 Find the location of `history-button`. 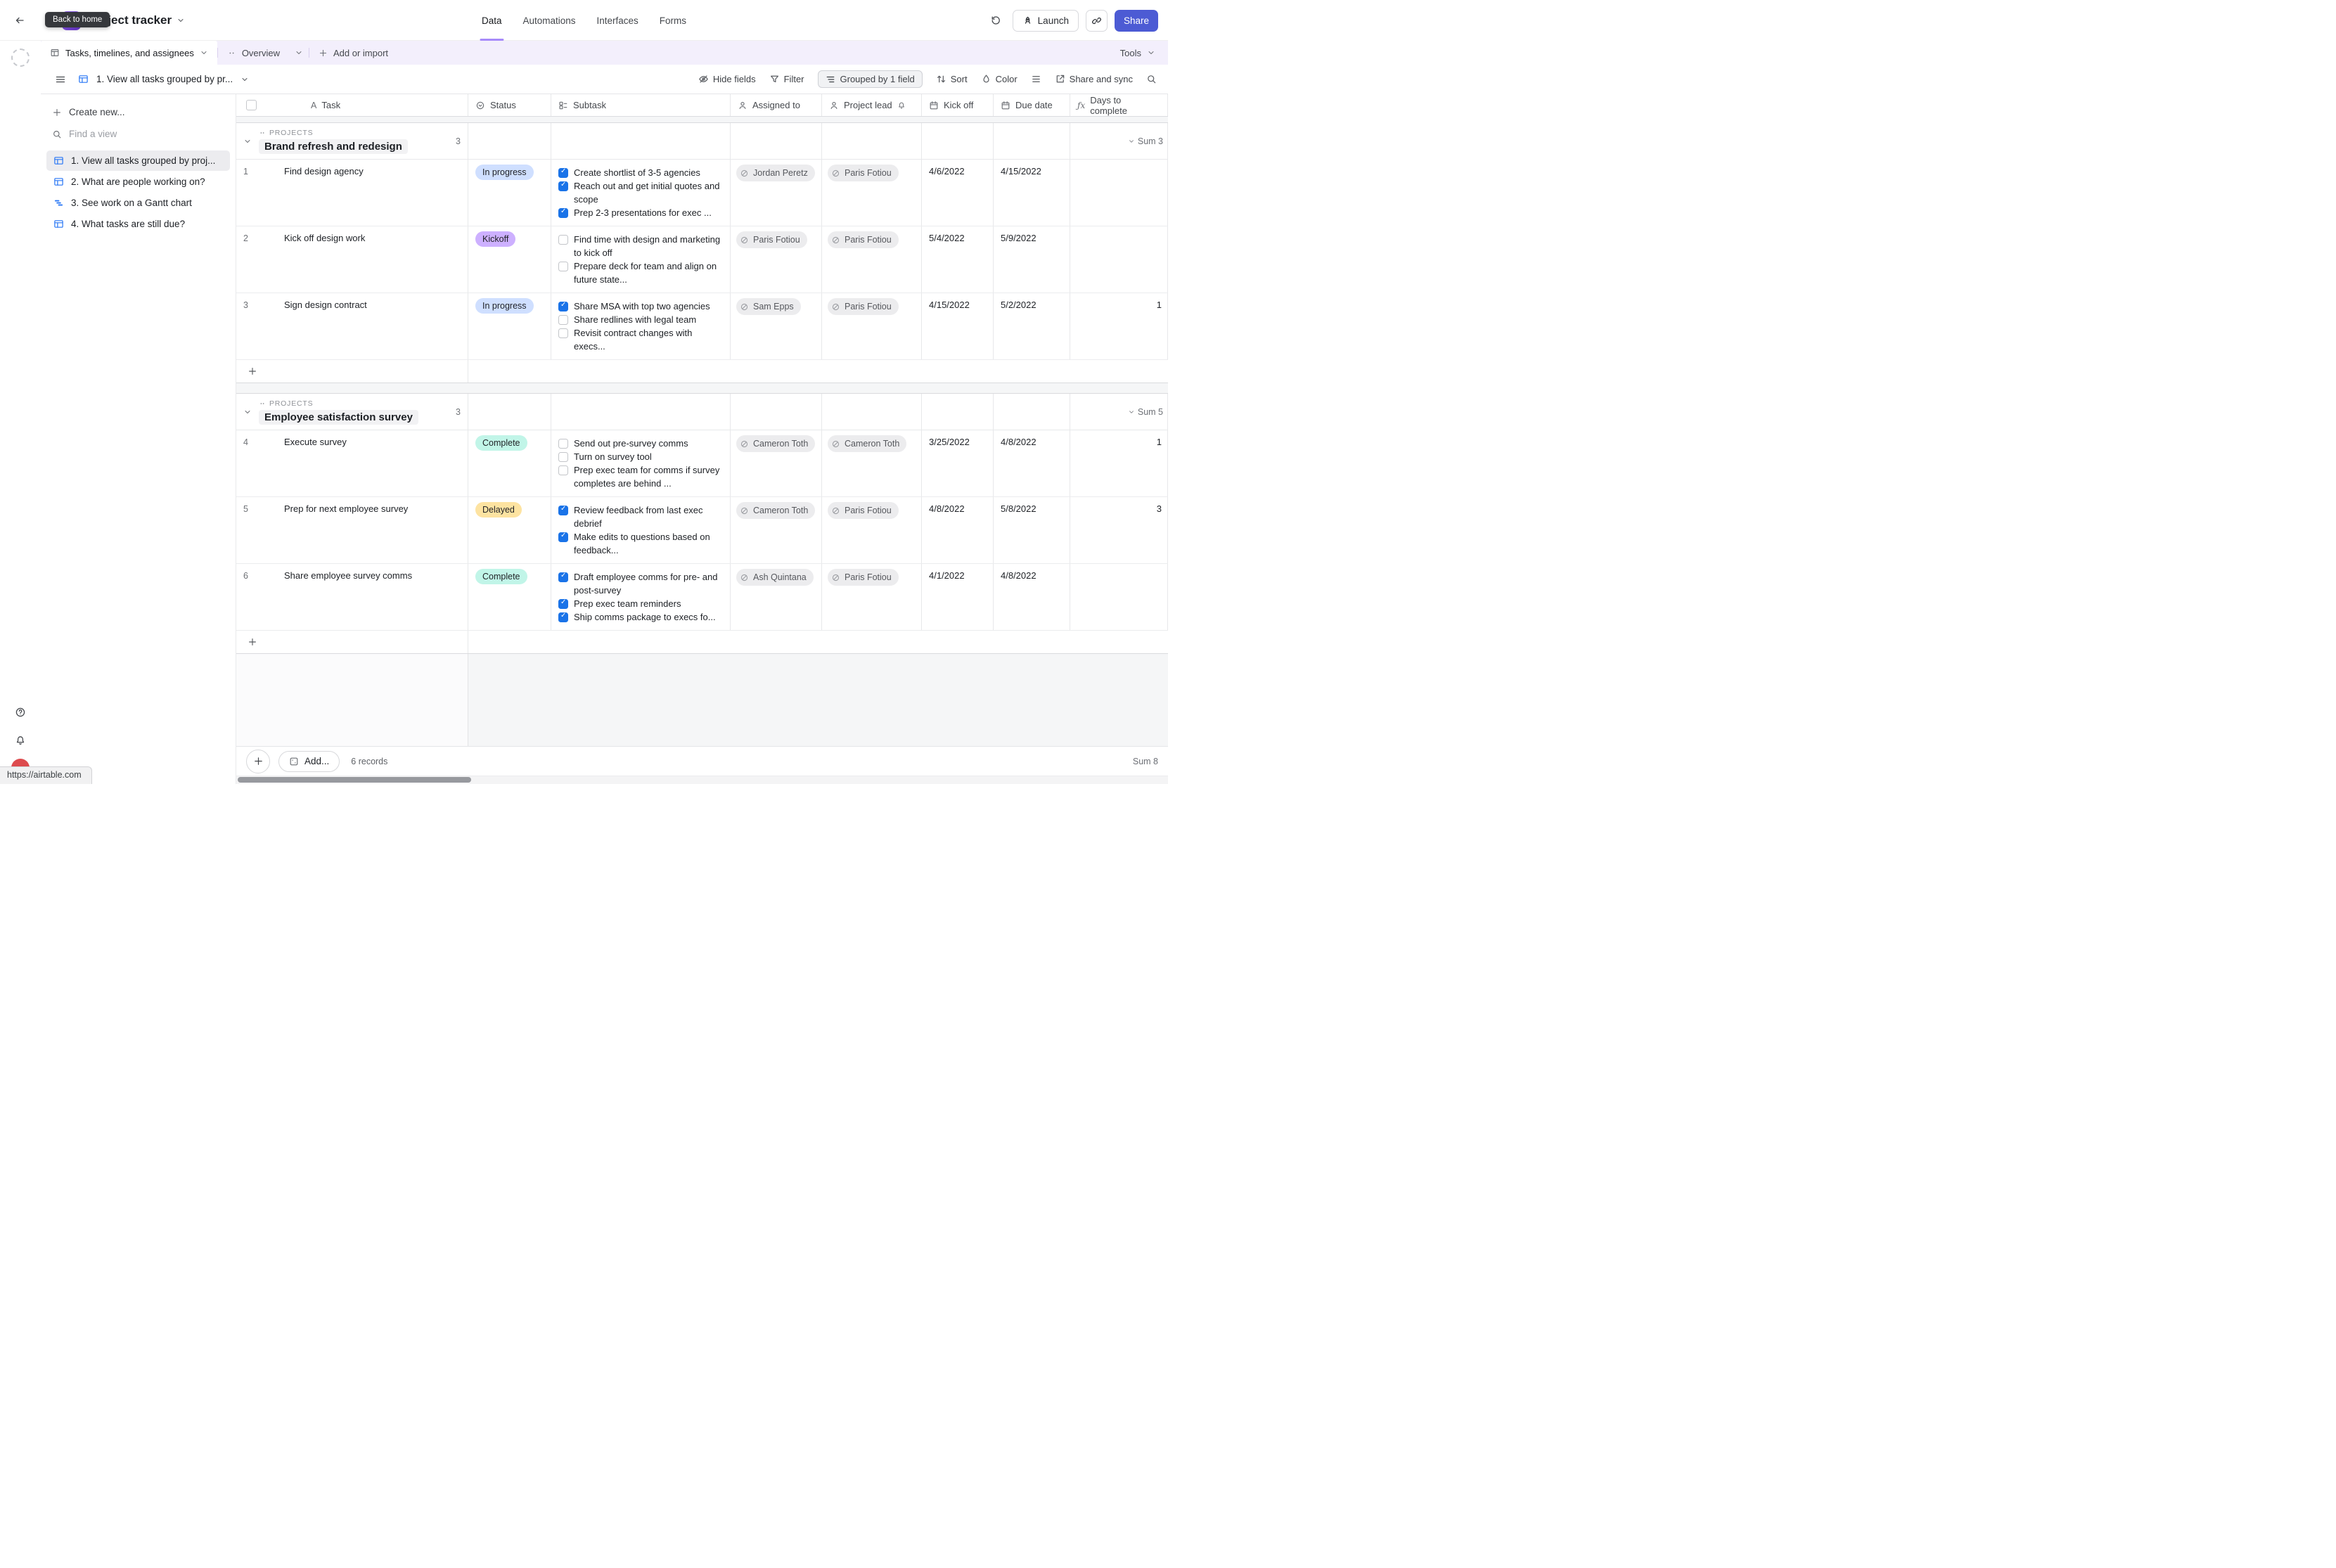

history-button is located at coordinates (996, 20).